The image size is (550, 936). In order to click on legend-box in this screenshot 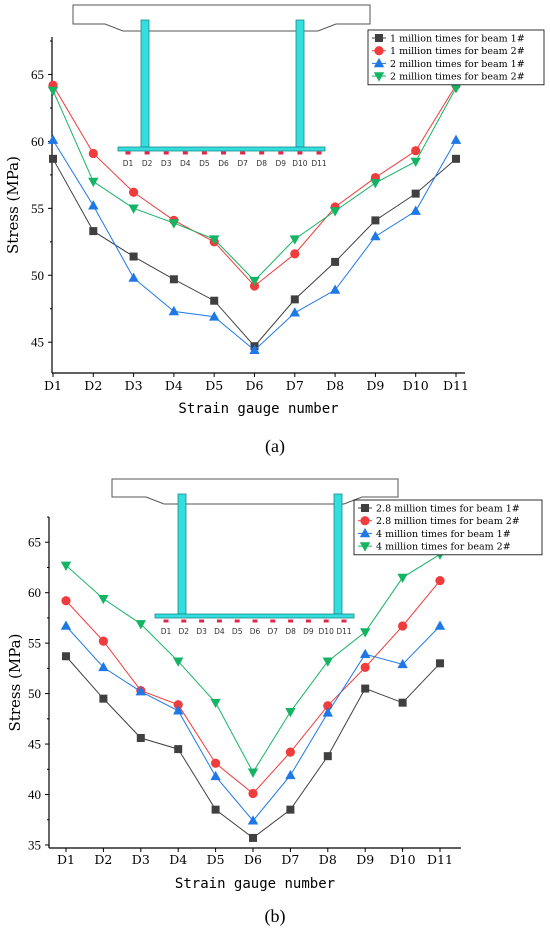, I will do `click(456, 57)`.